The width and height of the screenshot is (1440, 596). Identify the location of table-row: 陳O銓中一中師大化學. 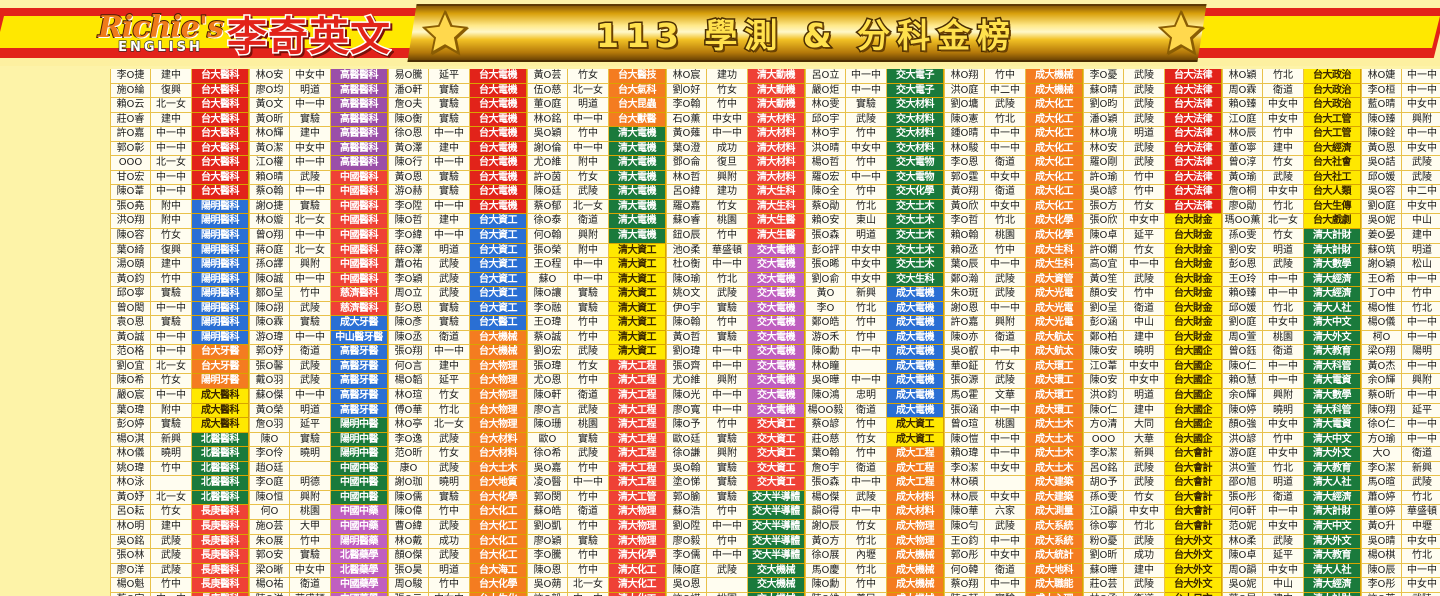
(1401, 134).